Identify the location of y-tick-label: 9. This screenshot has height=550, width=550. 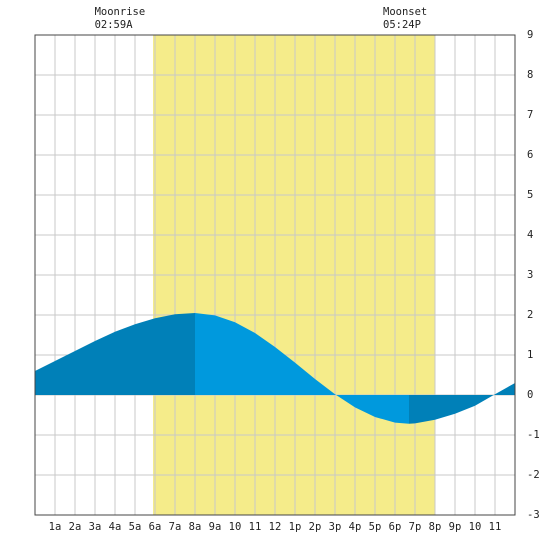
(530, 35).